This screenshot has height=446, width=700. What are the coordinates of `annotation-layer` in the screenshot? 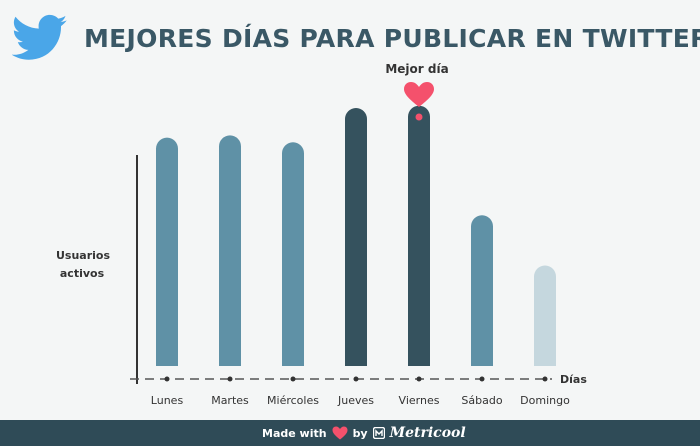 It's located at (419, 101).